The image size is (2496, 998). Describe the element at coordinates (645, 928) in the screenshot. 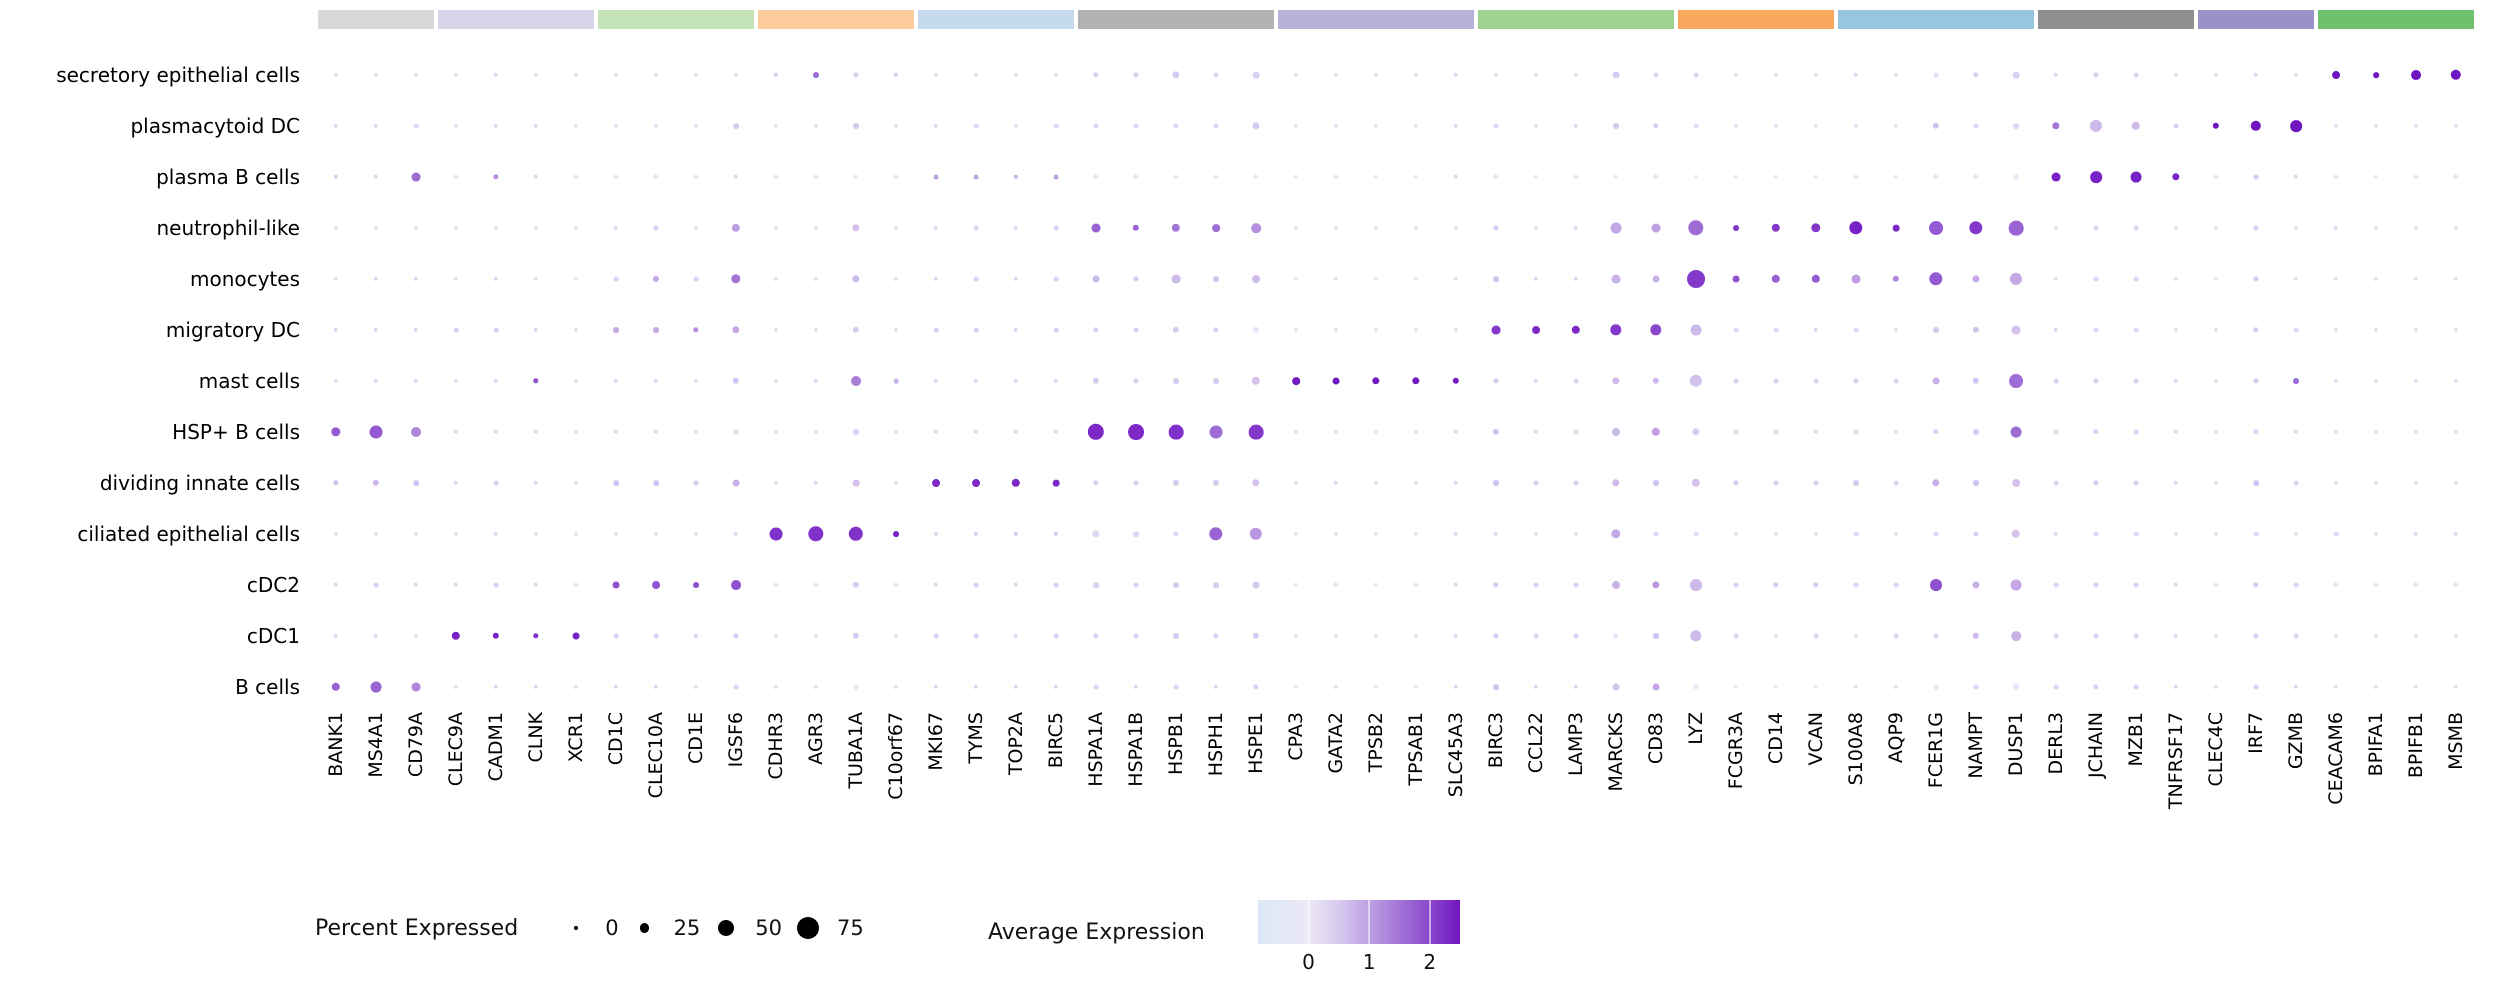

I see `percent-legend-dot` at that location.